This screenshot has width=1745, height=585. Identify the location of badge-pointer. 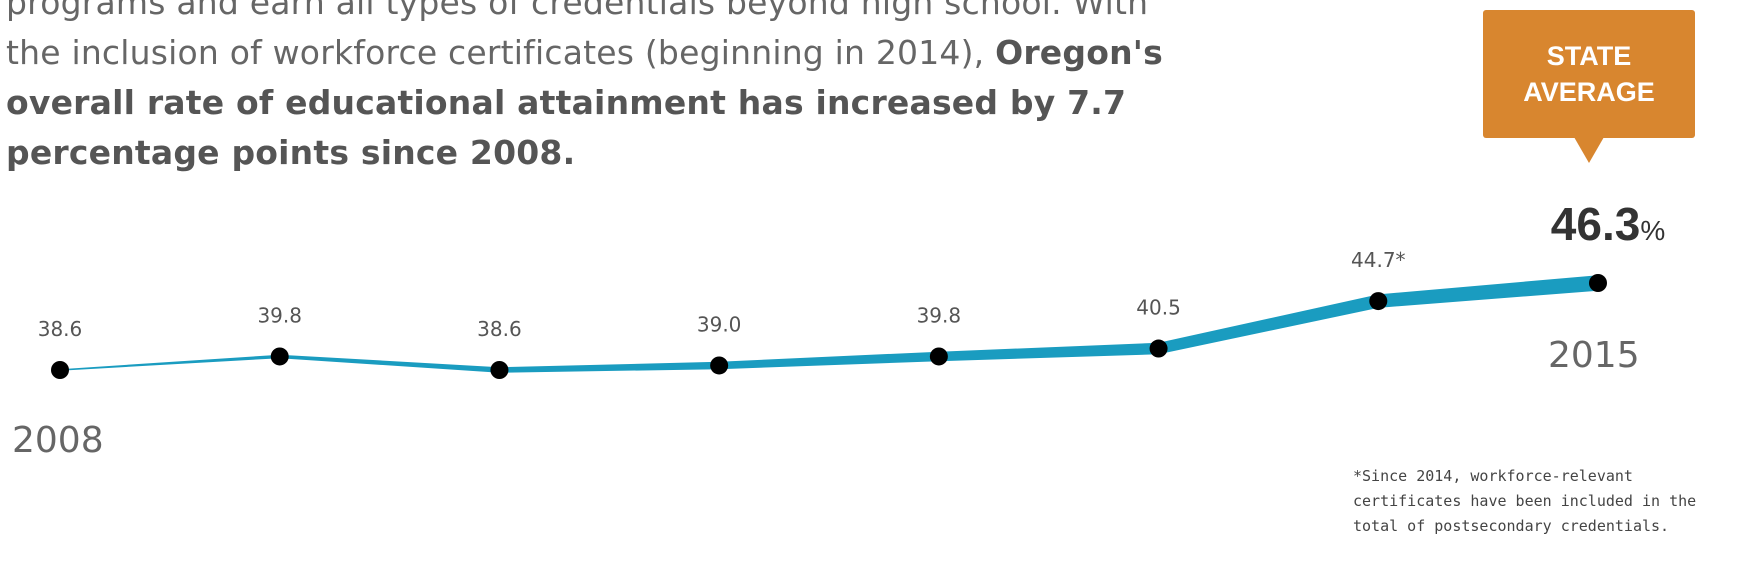
(1589, 150).